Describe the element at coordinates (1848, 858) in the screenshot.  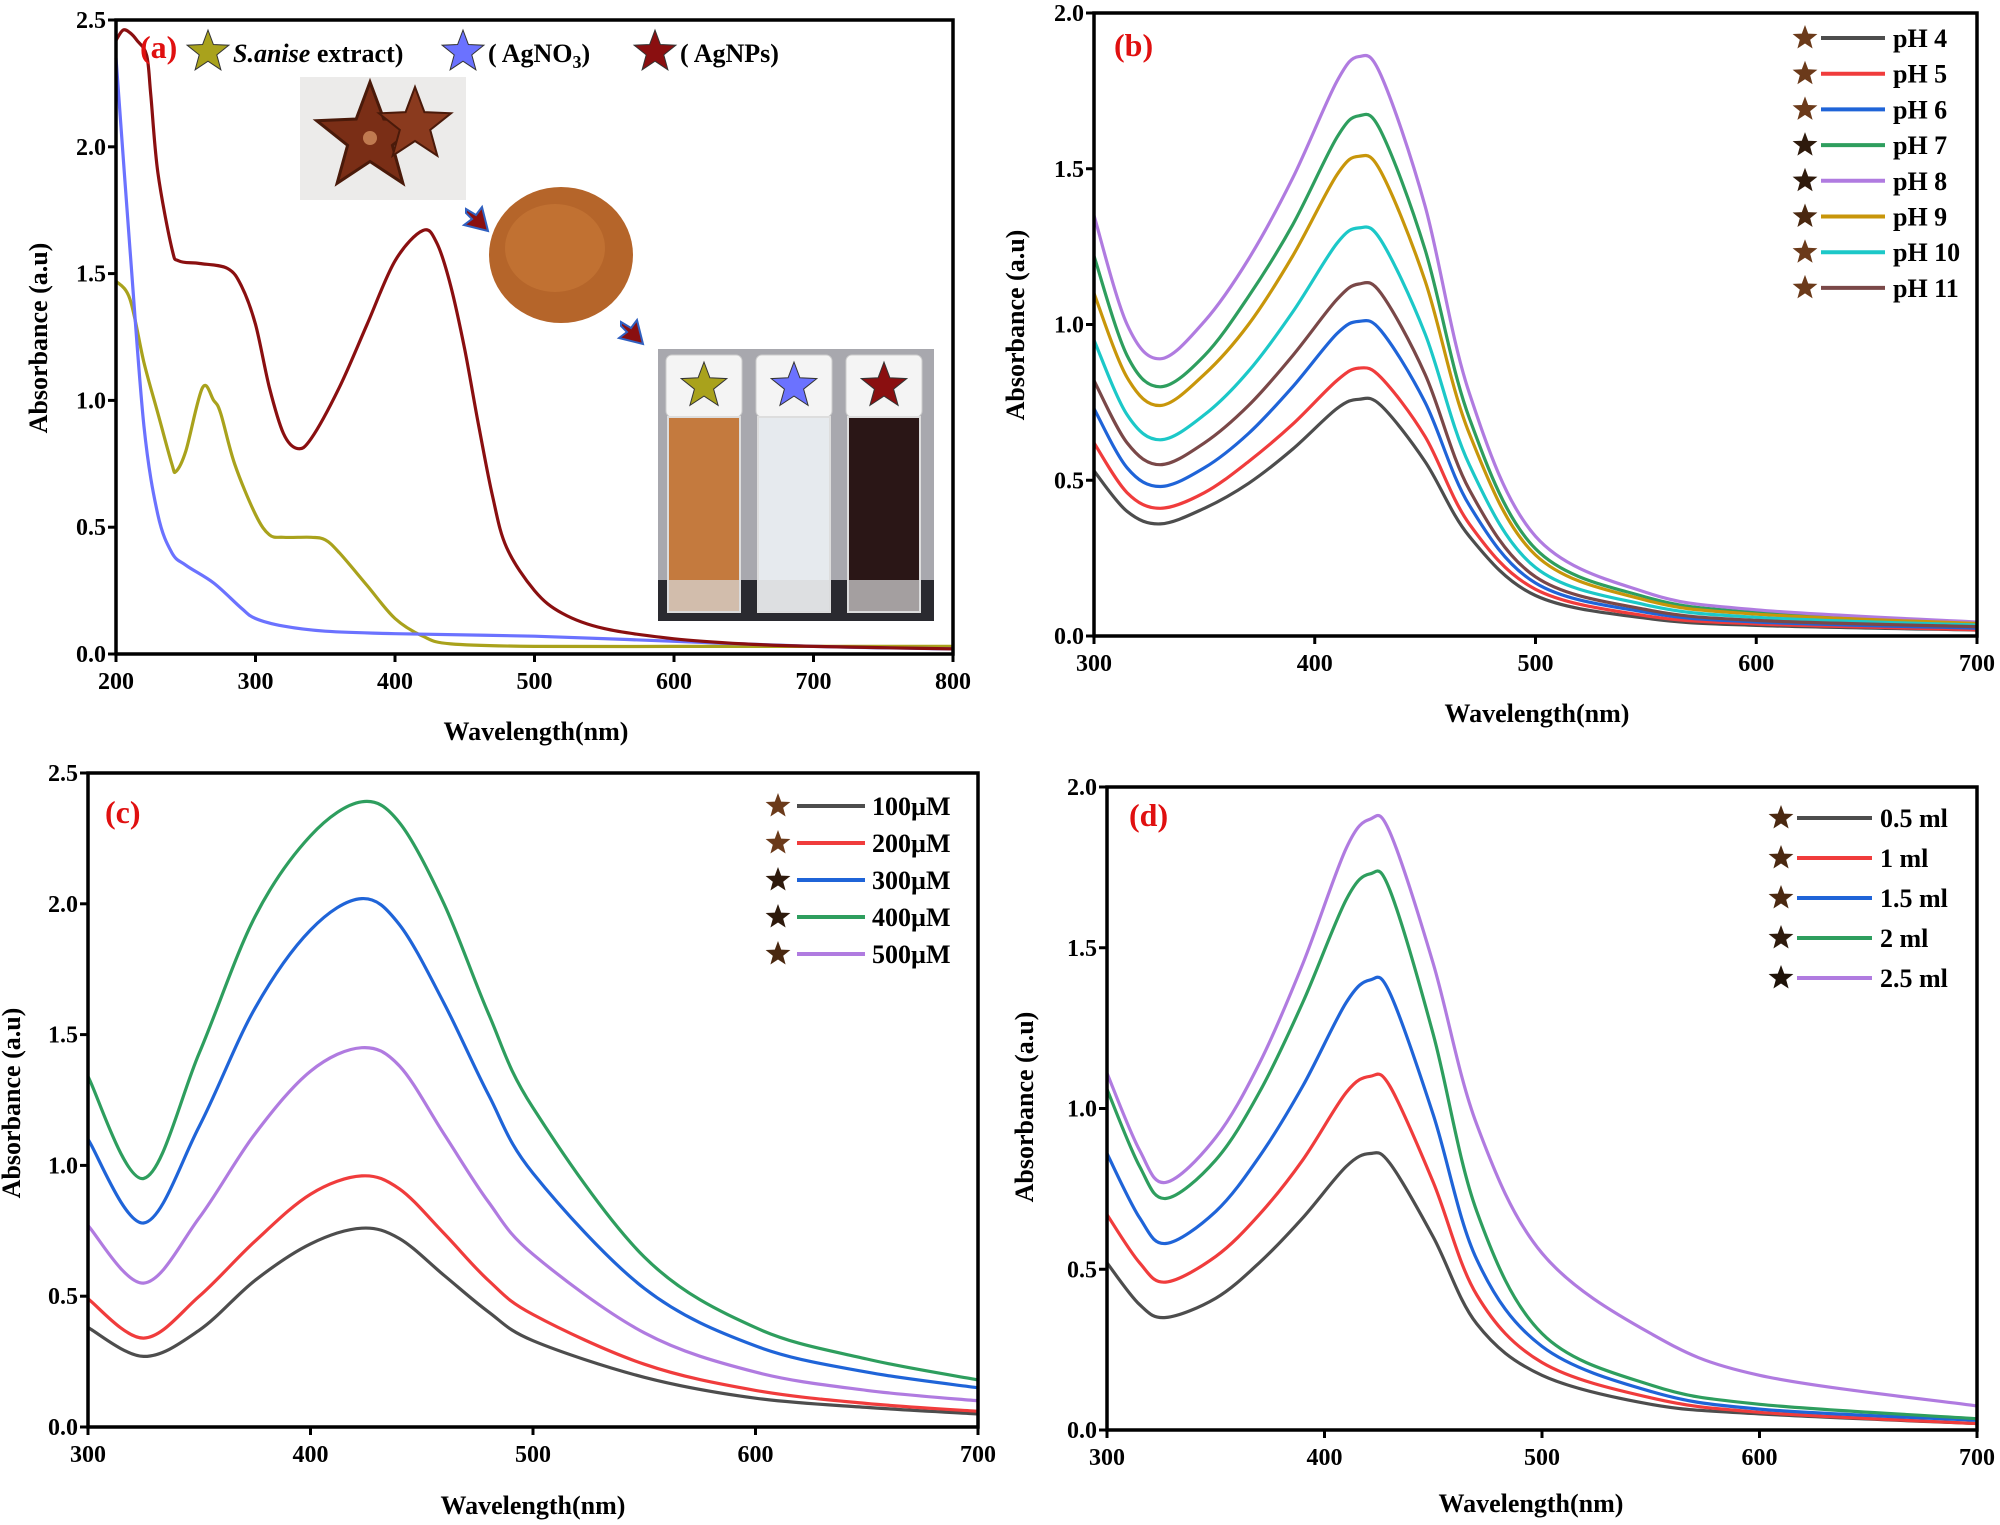
I see `legend-item: 1 ml` at that location.